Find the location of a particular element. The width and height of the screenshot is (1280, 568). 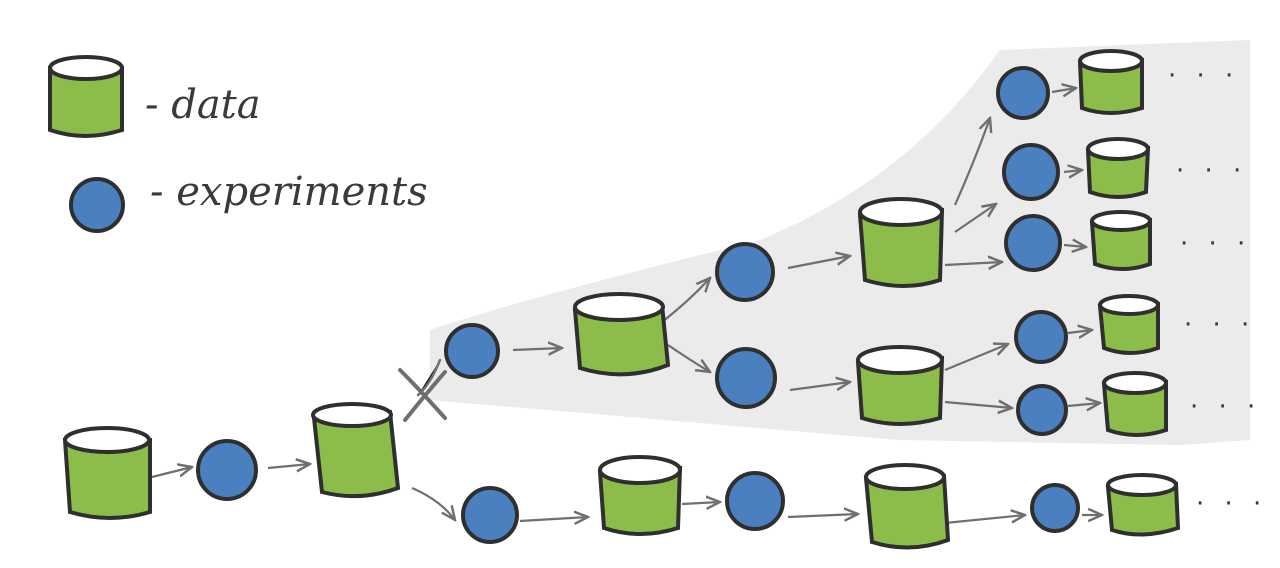

legend-data-label: - data is located at coordinates (203, 105).